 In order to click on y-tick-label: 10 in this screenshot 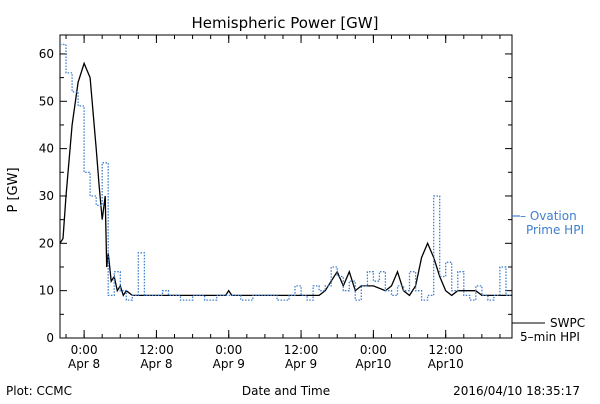, I will do `click(46, 291)`.